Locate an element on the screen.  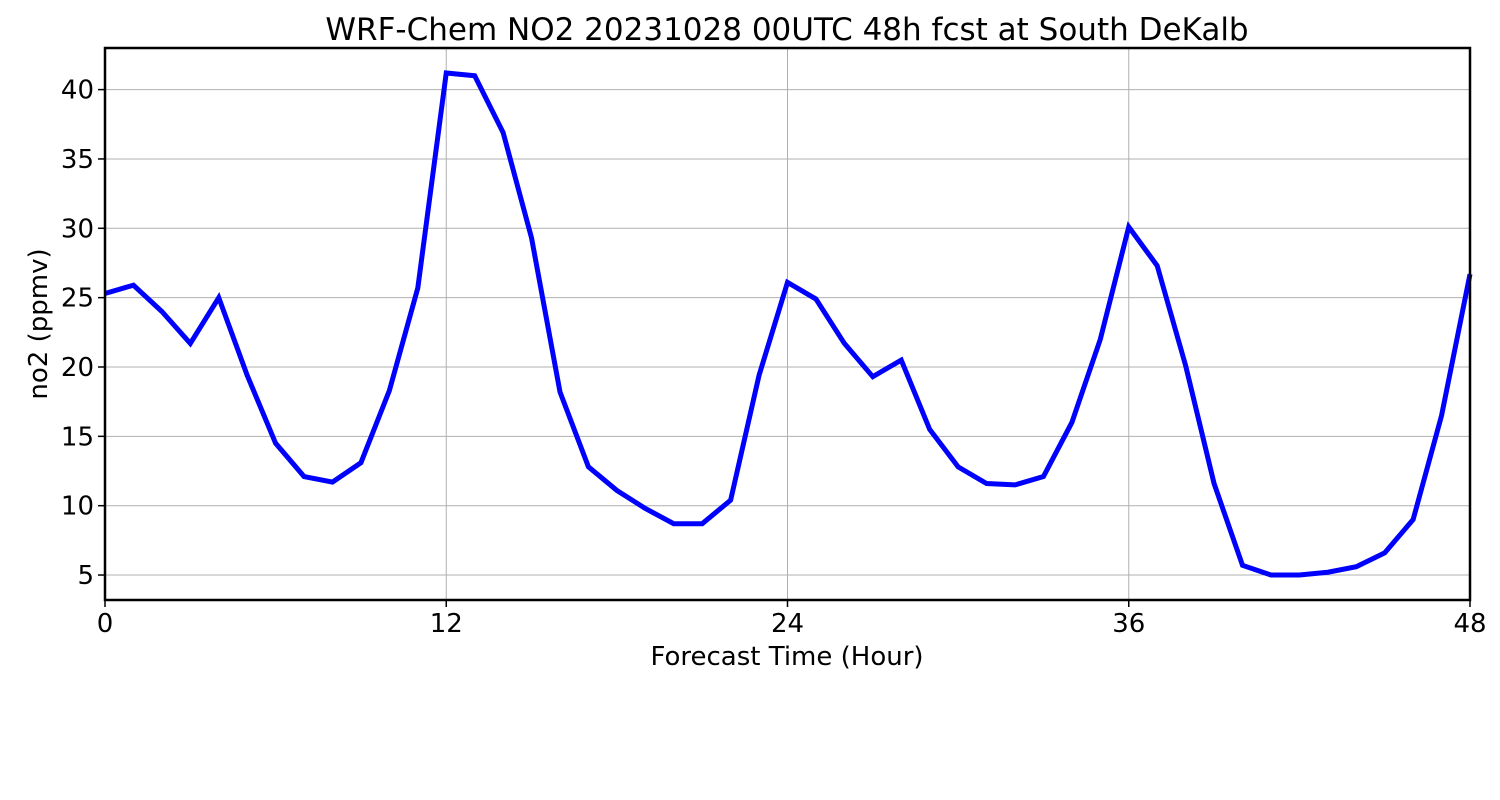
y-tick-label: 35 is located at coordinates (77, 160).